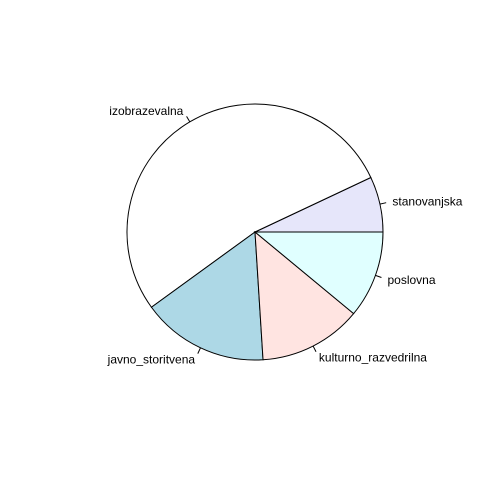 The height and width of the screenshot is (480, 480). What do you see at coordinates (199, 350) in the screenshot?
I see `pie-tick-javno-storitvena` at bounding box center [199, 350].